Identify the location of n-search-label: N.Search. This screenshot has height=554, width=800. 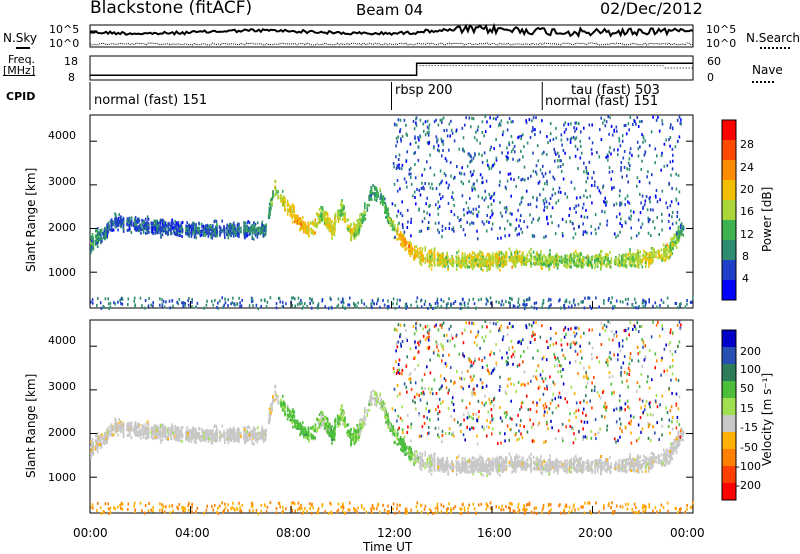
(773, 38).